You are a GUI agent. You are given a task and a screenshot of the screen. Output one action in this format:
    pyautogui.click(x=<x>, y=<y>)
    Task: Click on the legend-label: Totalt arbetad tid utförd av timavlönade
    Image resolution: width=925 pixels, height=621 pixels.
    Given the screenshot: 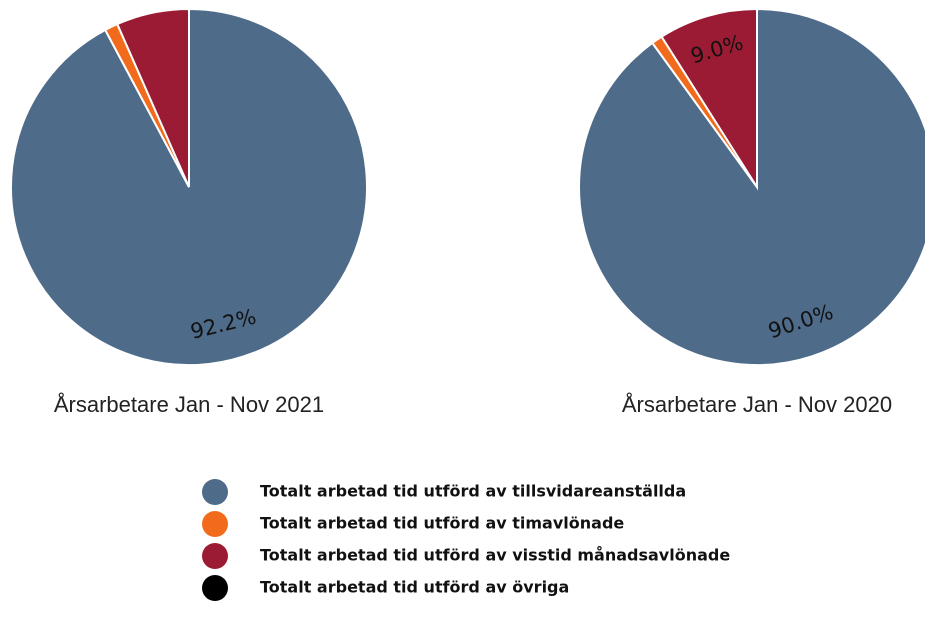 What is the action you would take?
    pyautogui.click(x=442, y=523)
    